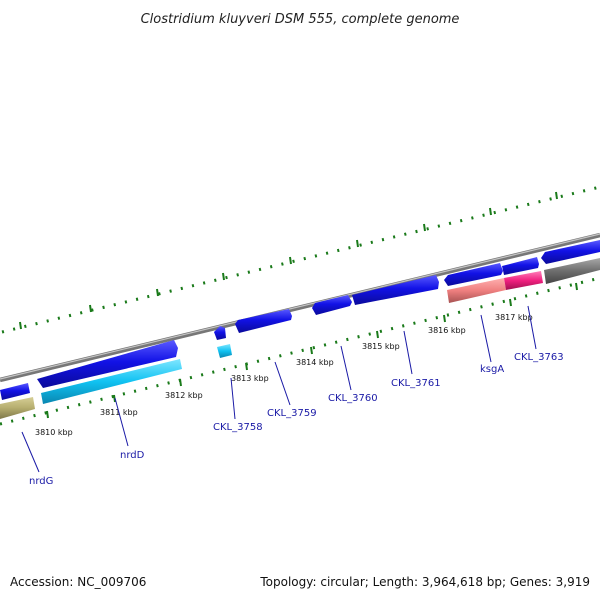 This screenshot has height=600, width=600. I want to click on gene-label-ckl3763: CKL_3763, so click(539, 357).